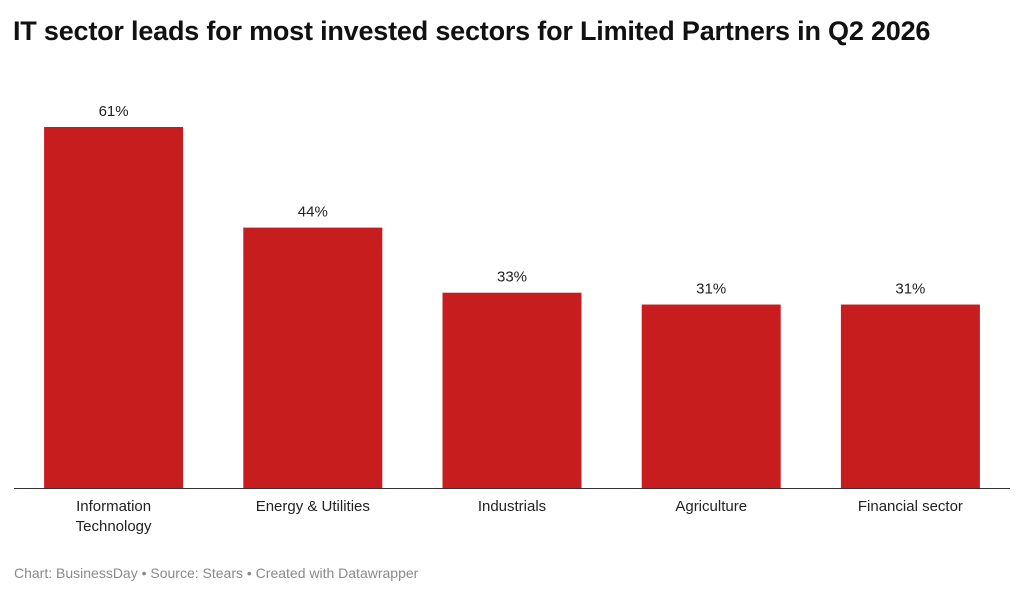  Describe the element at coordinates (114, 516) in the screenshot. I see `x-tick-label: Information Technology` at that location.